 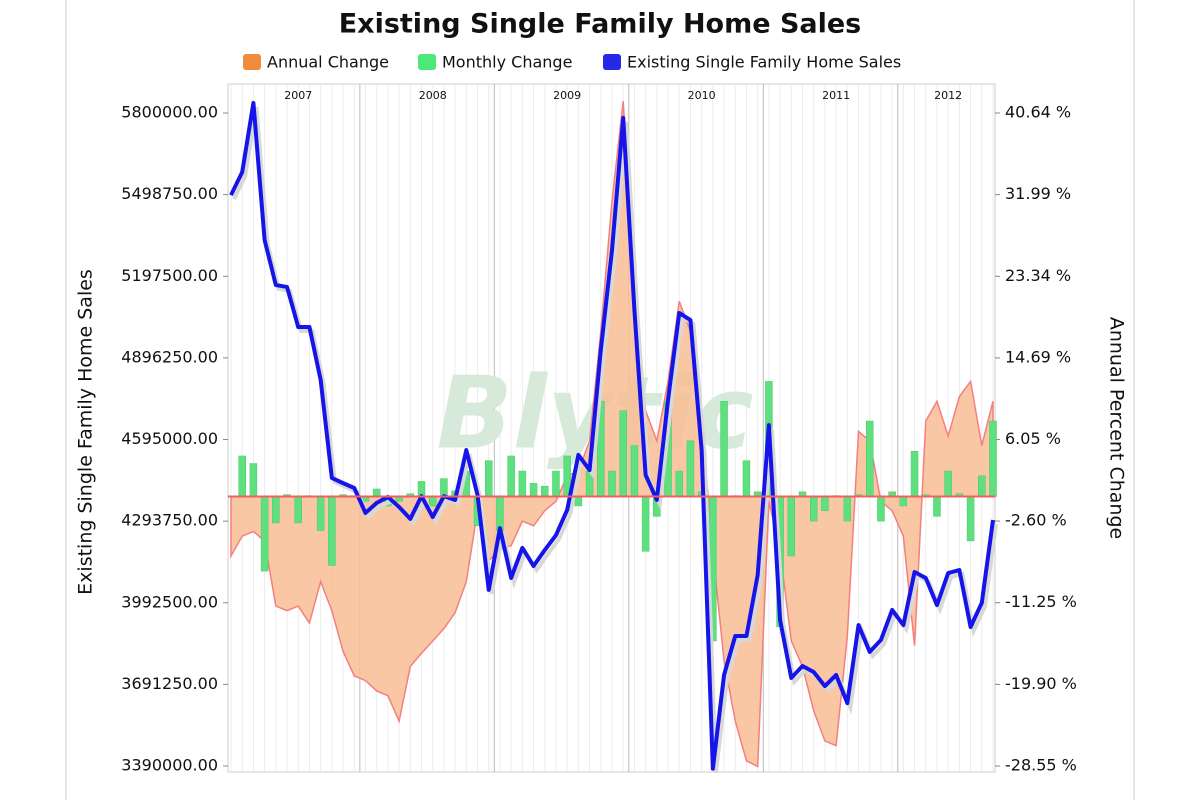 I want to click on y-axis-label: Existing Single Family Home Sales, so click(x=86, y=432).